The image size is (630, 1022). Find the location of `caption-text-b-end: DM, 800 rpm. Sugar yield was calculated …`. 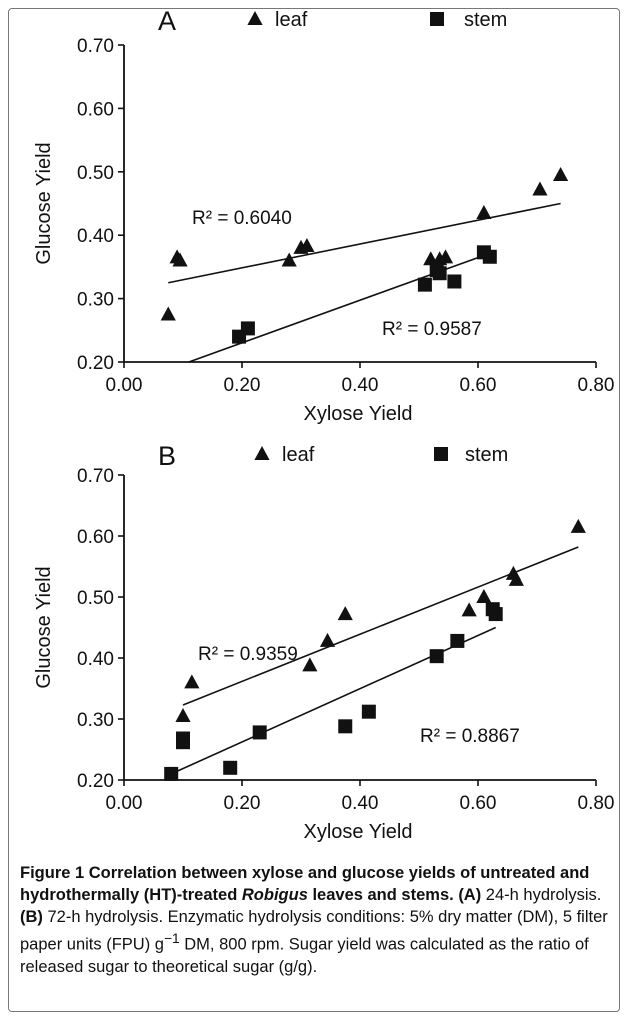

caption-text-b-end: DM, 800 rpm. Sugar yield was calculated … is located at coordinates (304, 955).